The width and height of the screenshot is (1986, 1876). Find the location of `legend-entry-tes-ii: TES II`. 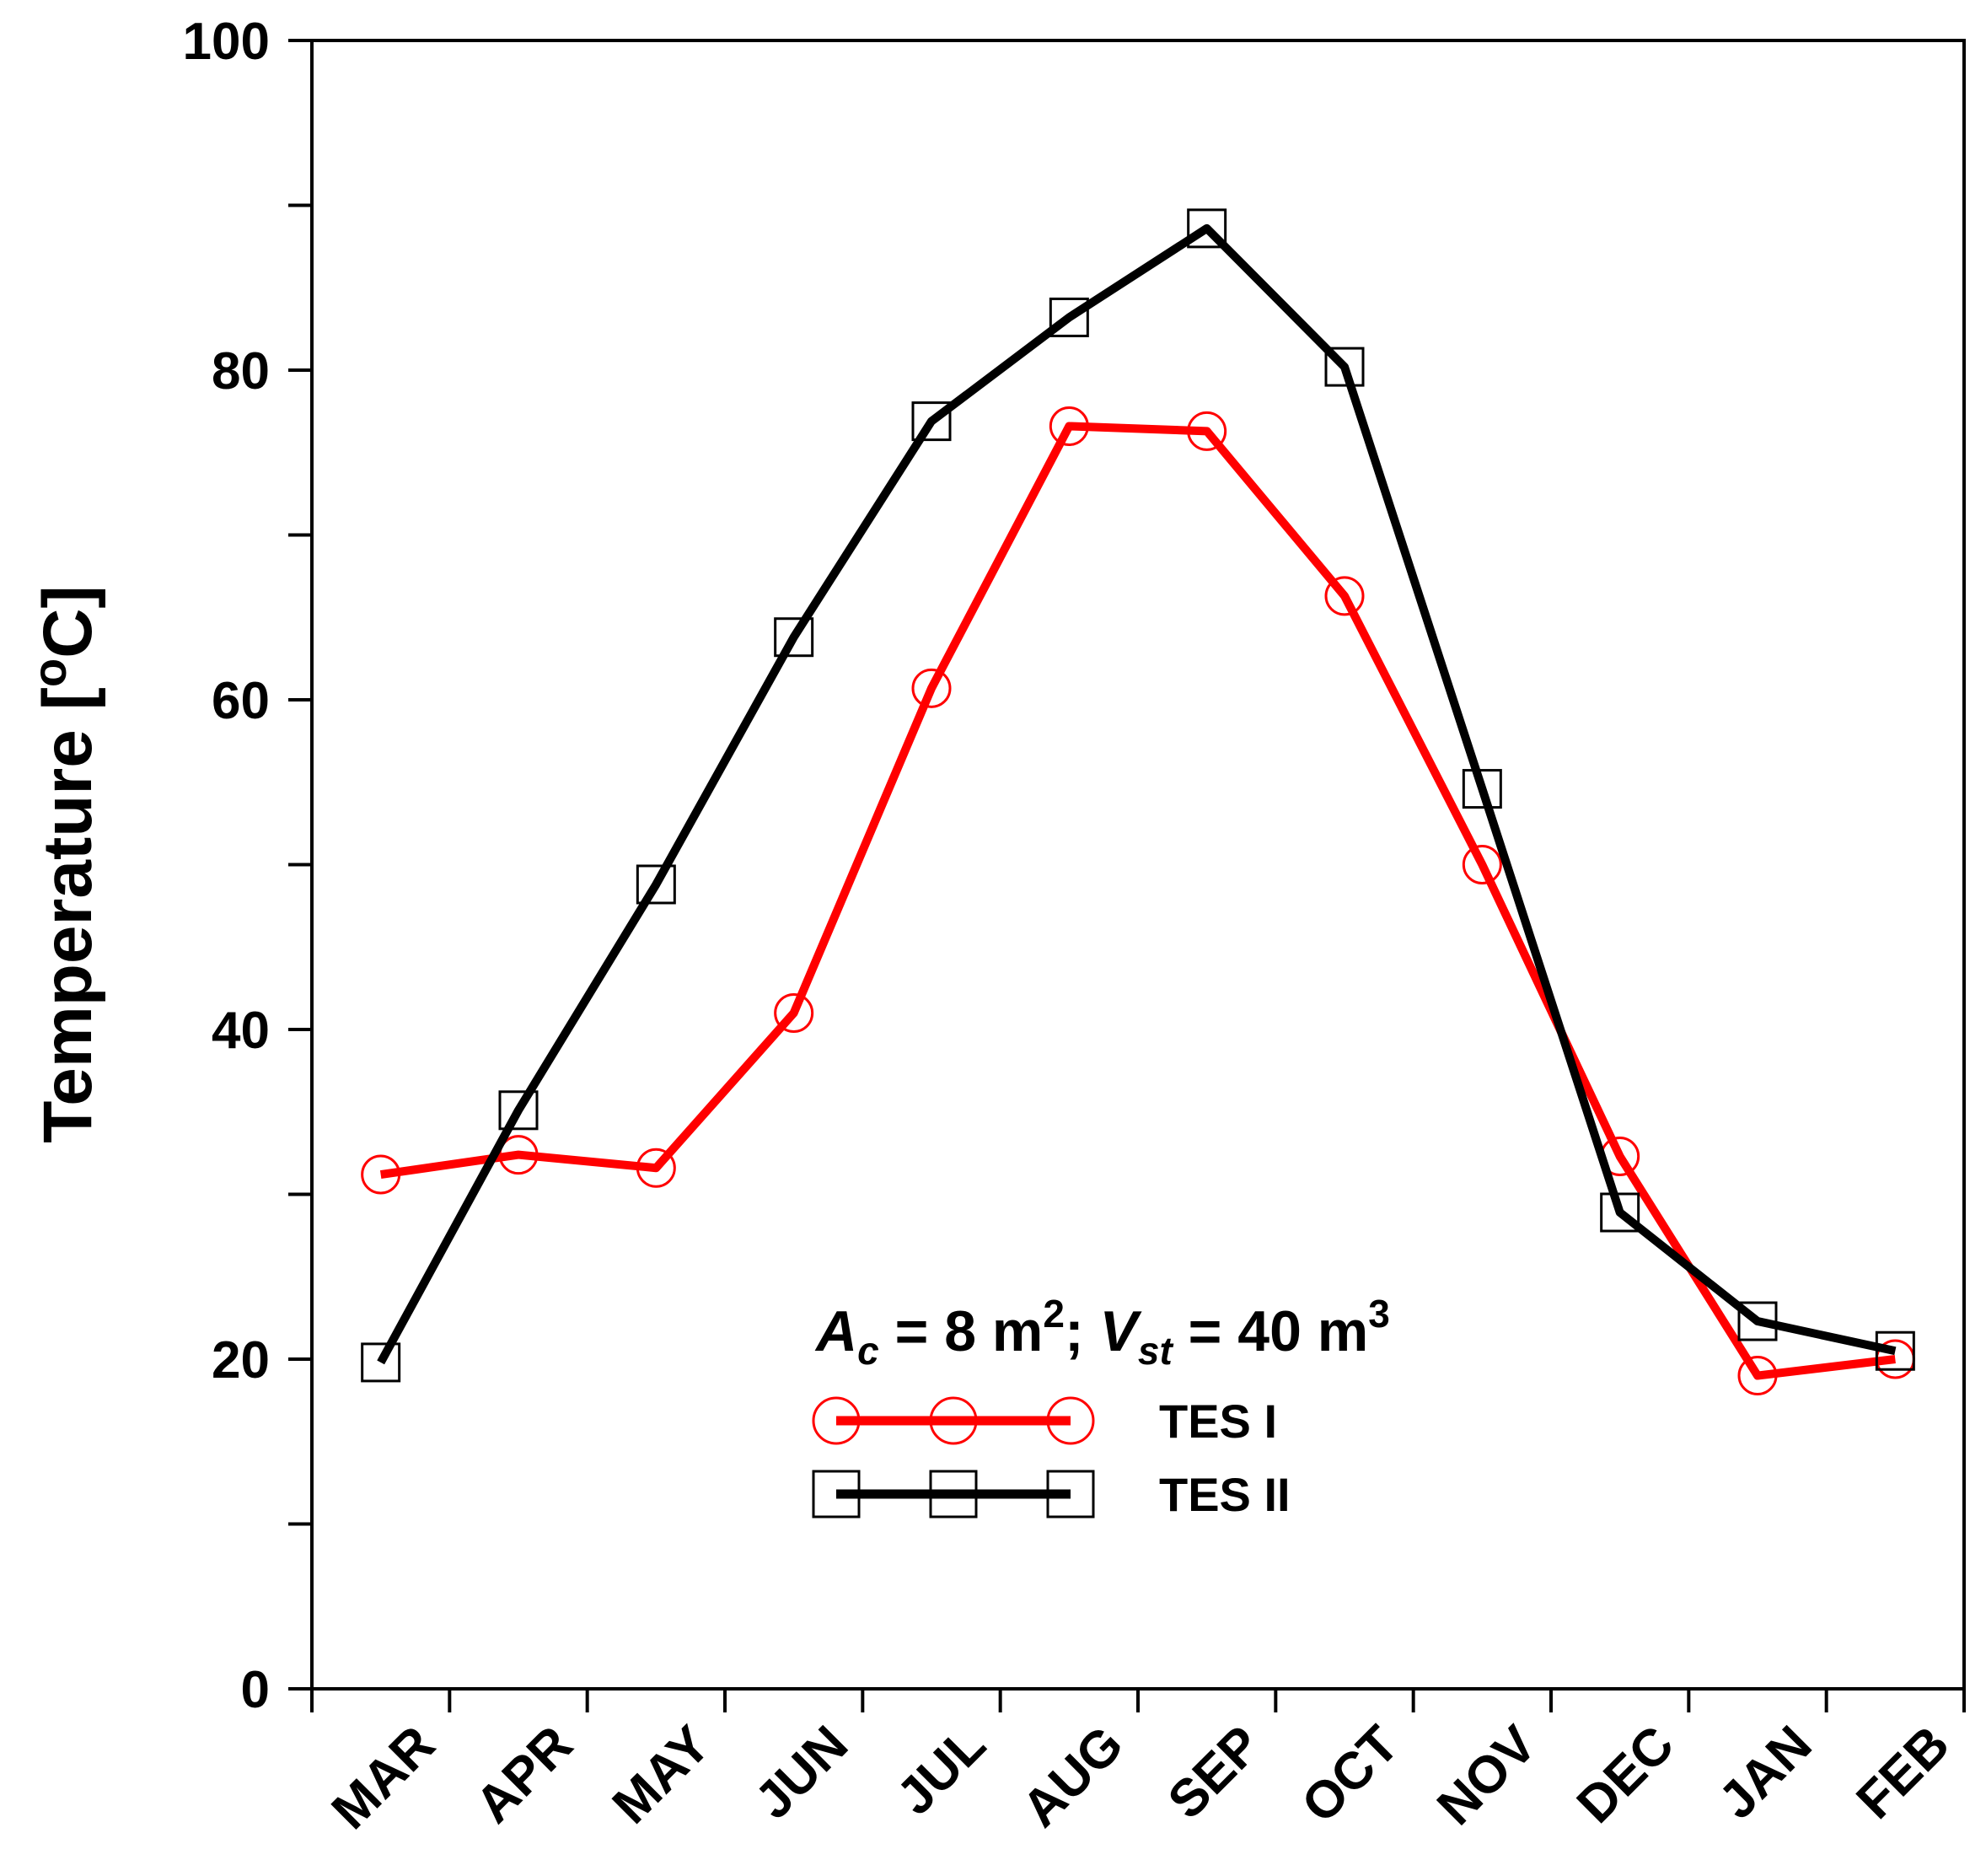

legend-entry-tes-ii: TES II is located at coordinates (1051, 1494).